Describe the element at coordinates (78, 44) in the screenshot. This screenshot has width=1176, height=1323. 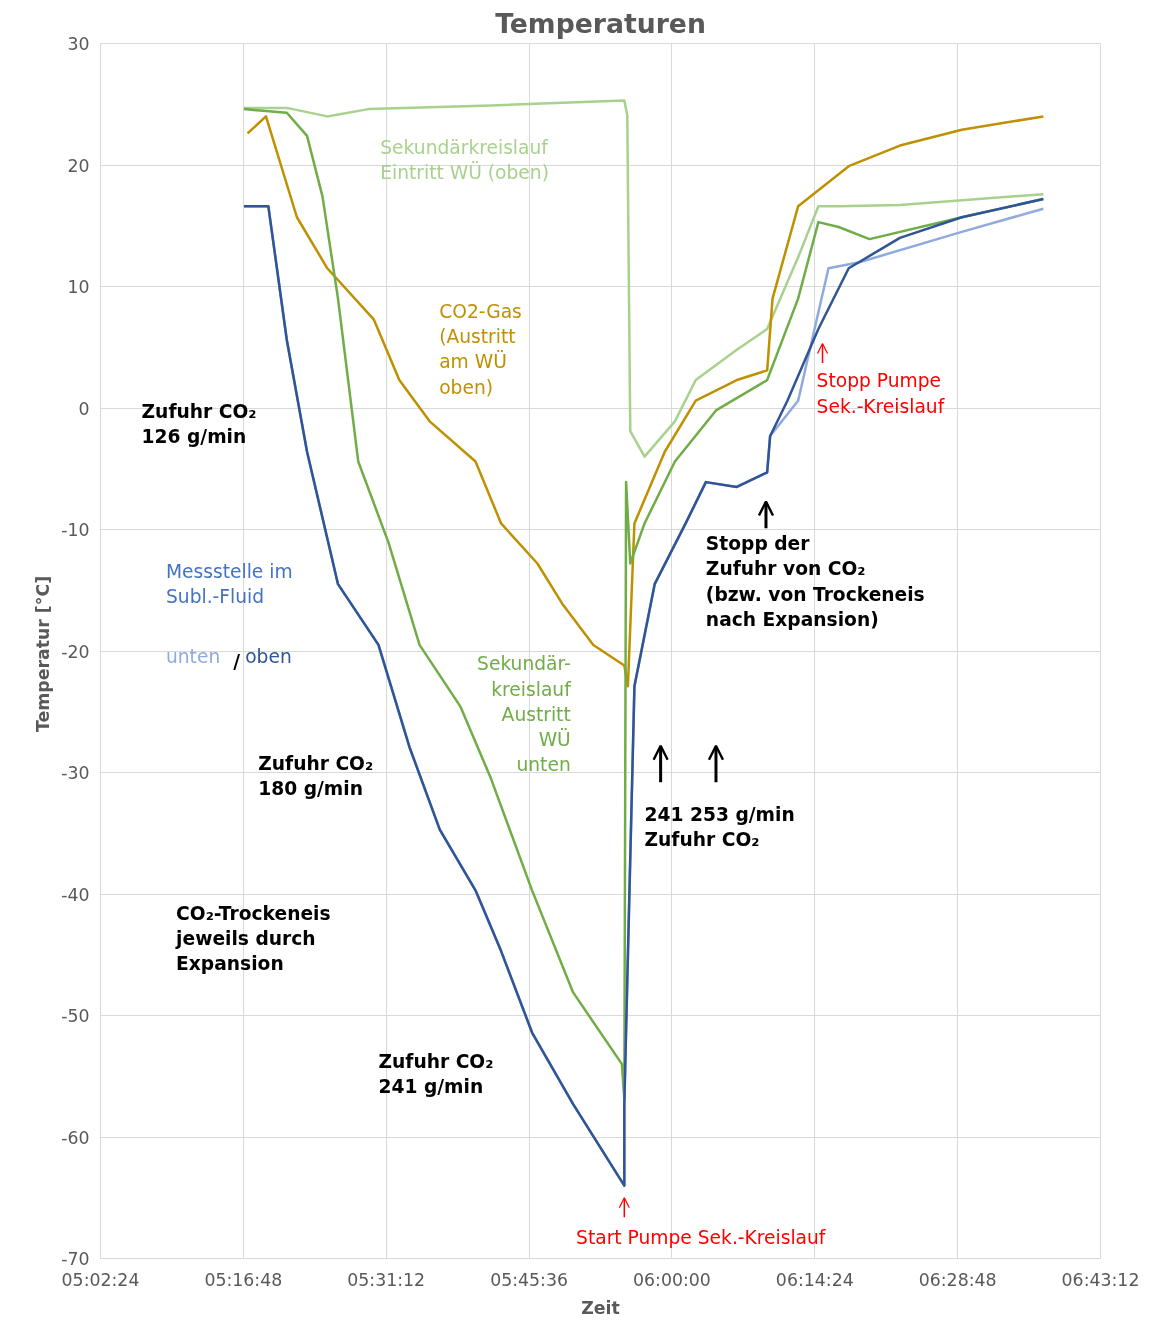
I see `y-tick-label: 30` at that location.